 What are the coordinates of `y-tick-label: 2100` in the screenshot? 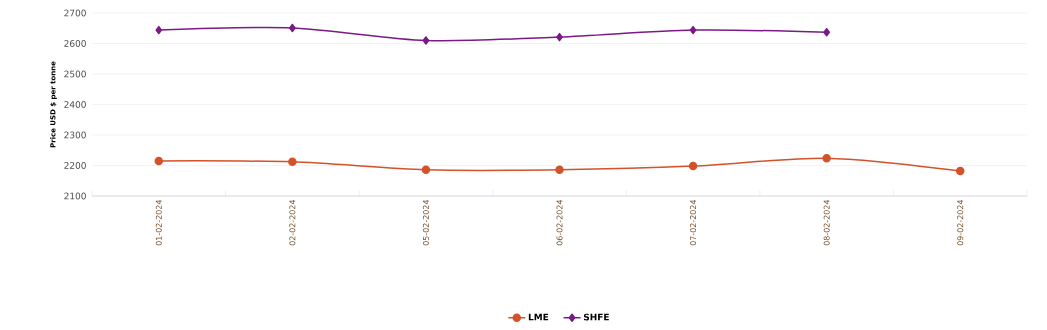 It's located at (75, 196).